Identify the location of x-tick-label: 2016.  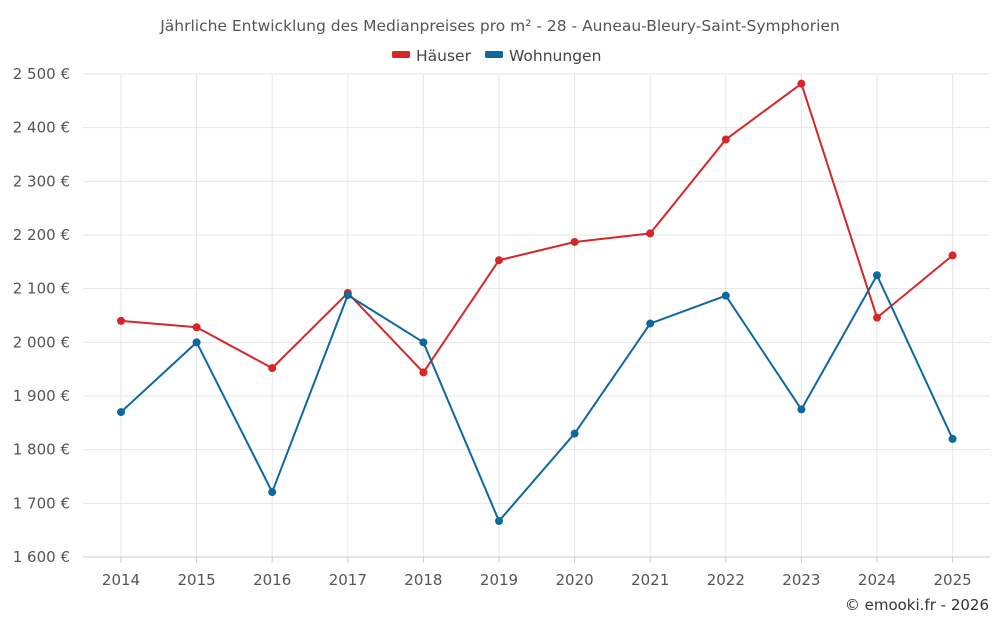
(272, 580).